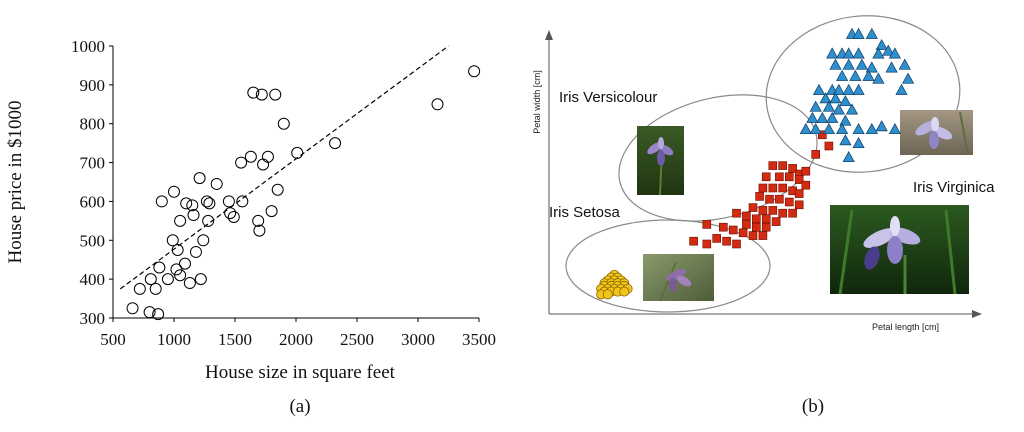 The image size is (1024, 432). Describe the element at coordinates (624, 291) in the screenshot. I see `setosa-point` at that location.